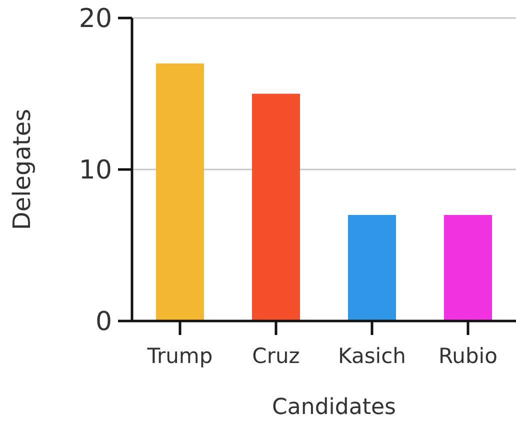  I want to click on x-axis-title: Candidates, so click(334, 407).